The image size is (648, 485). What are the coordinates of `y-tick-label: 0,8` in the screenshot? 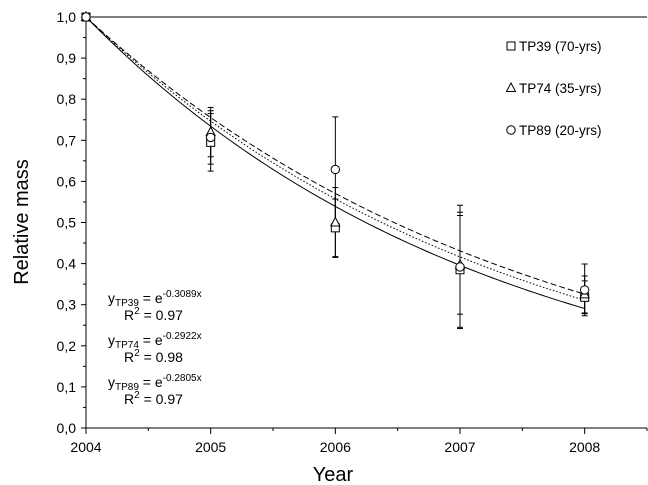 It's located at (67, 99).